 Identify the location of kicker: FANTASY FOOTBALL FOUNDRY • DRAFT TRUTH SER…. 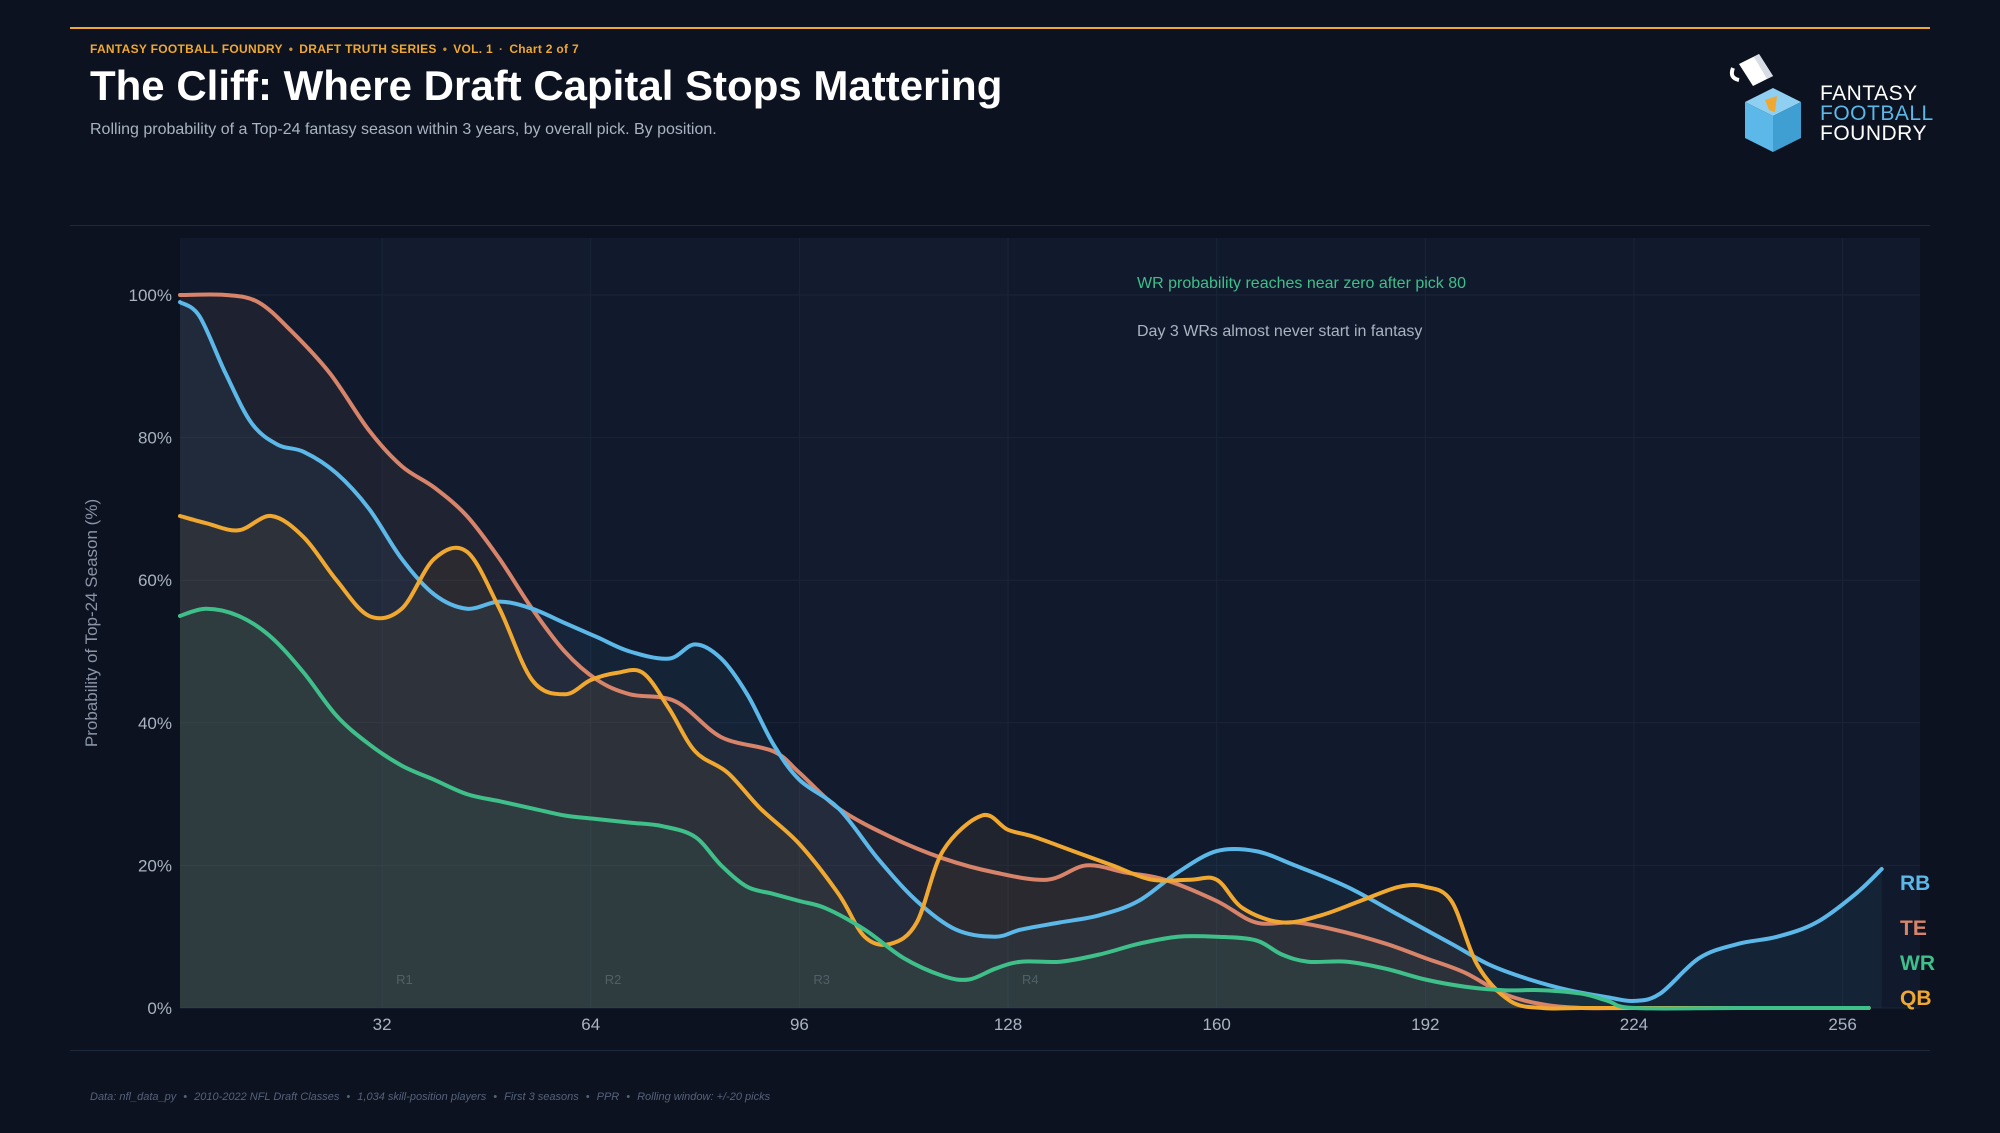
(334, 49).